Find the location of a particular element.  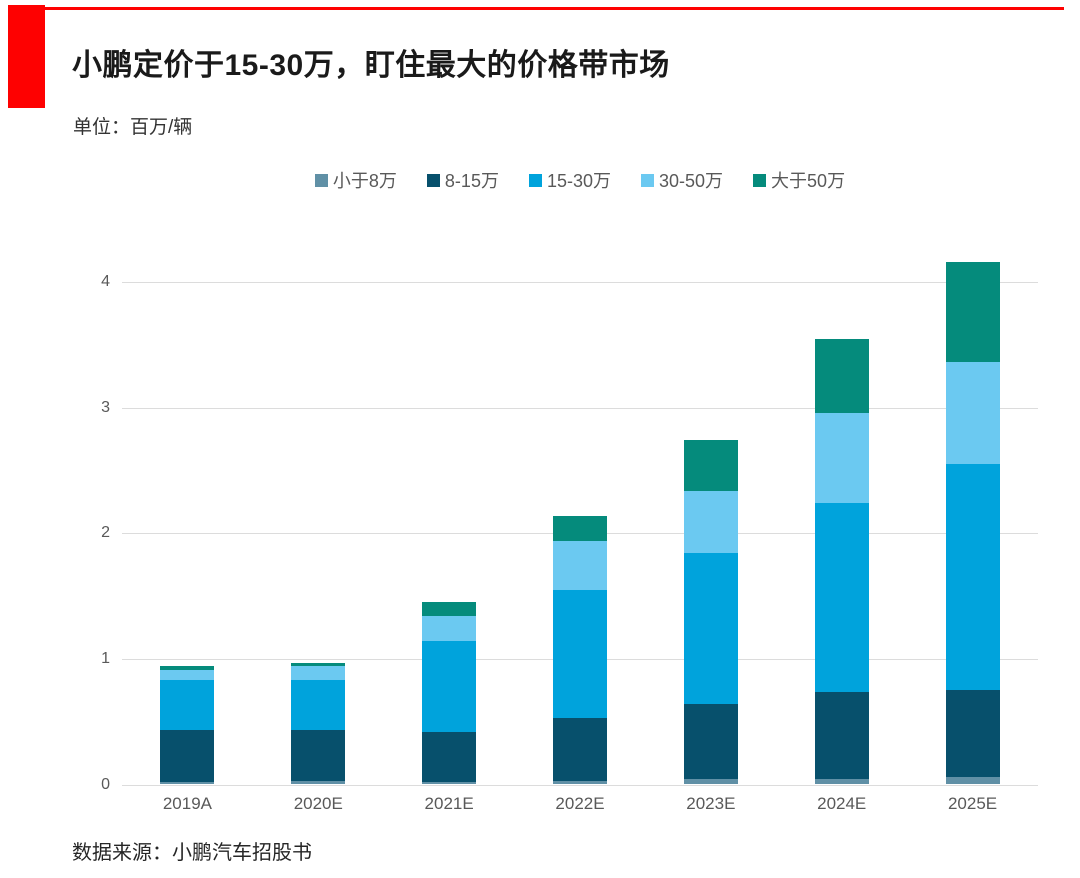

bar-segment-2021E-大于50万 is located at coordinates (449, 609).